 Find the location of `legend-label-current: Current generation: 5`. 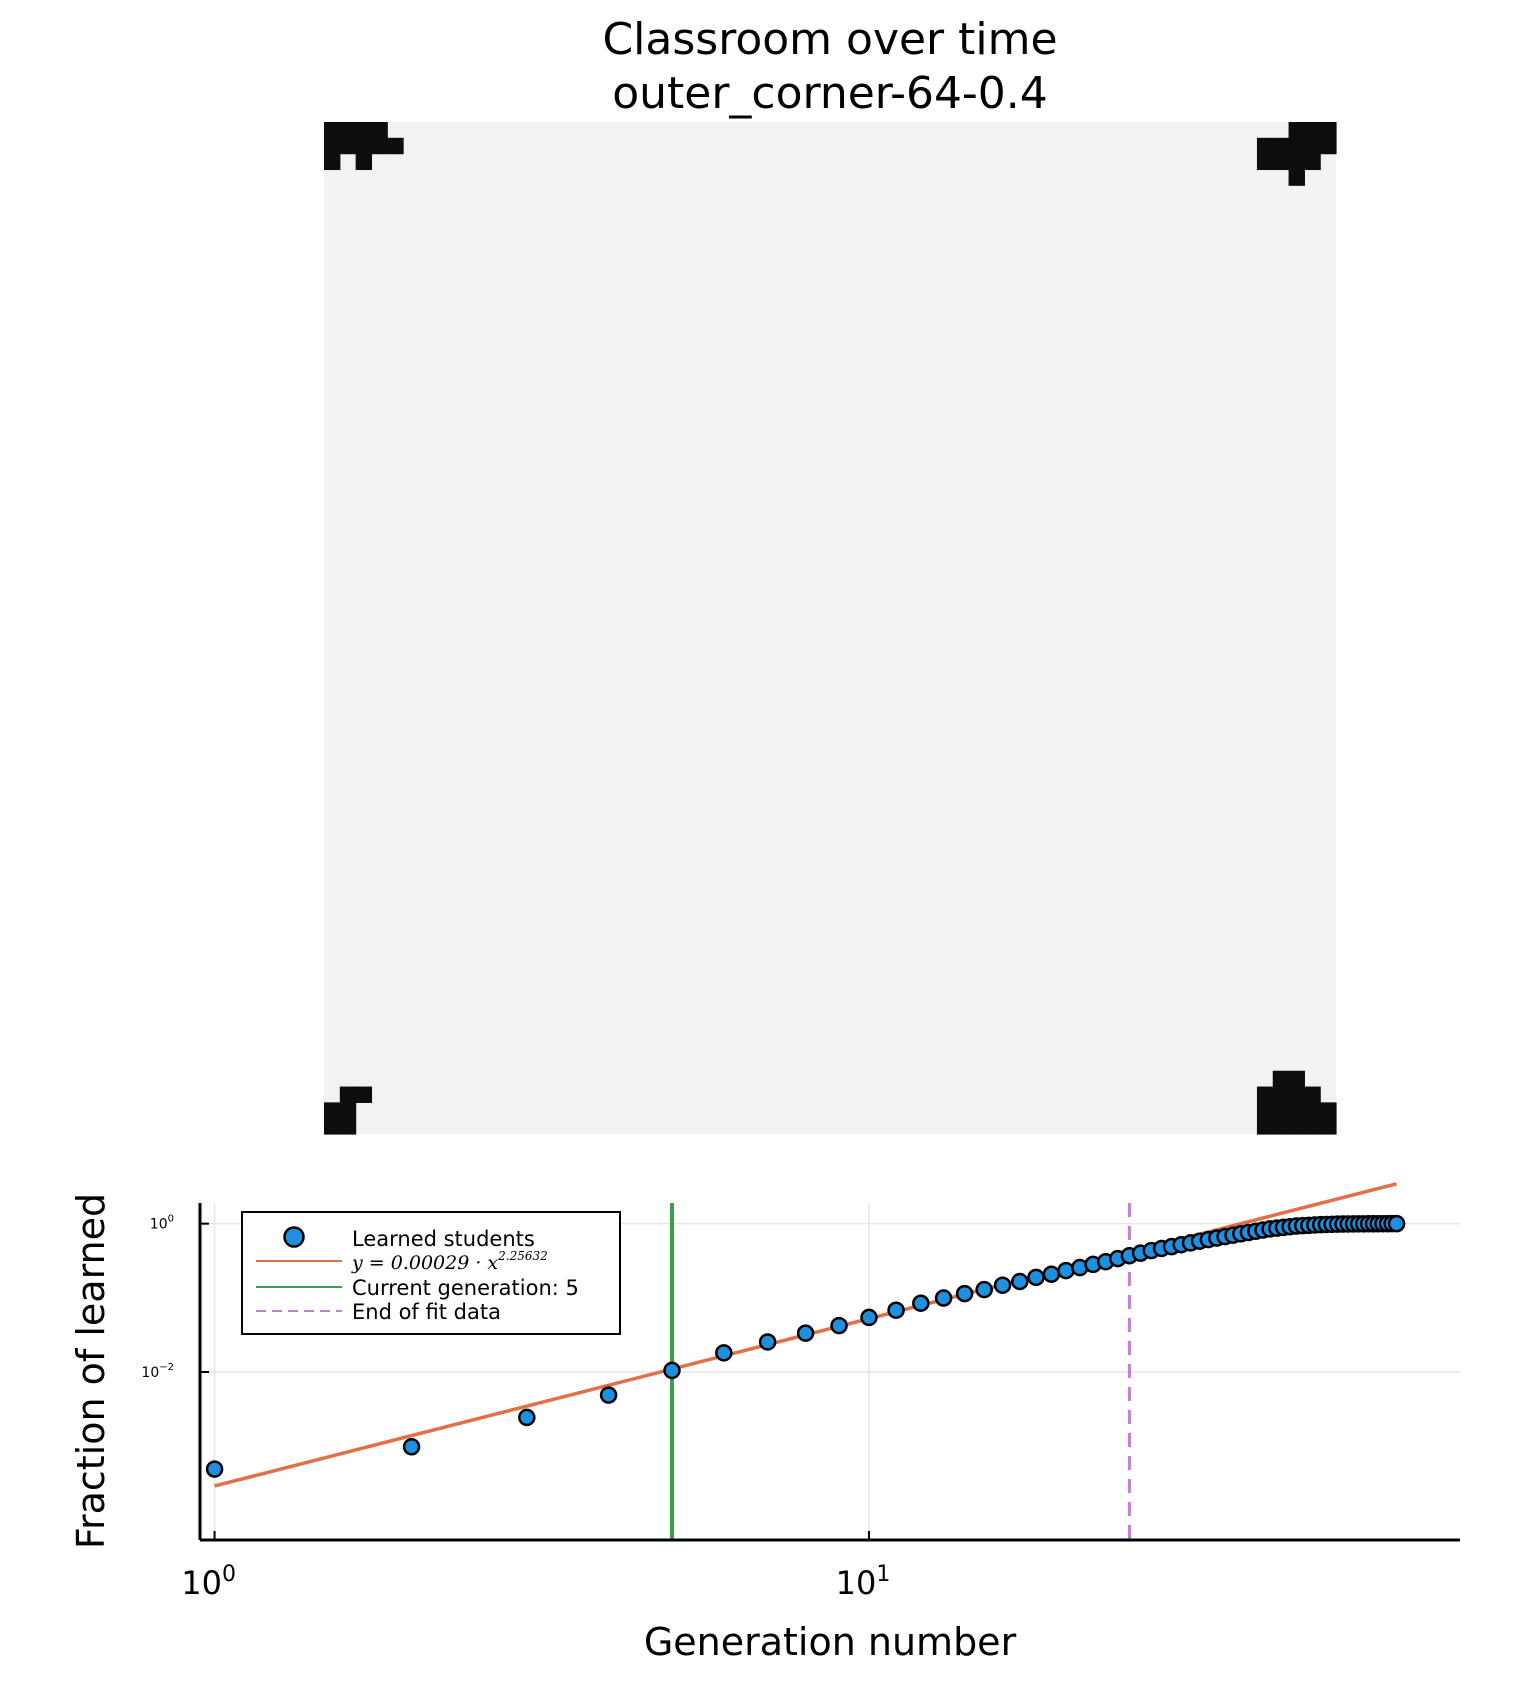

legend-label-current: Current generation: 5 is located at coordinates (465, 1288).